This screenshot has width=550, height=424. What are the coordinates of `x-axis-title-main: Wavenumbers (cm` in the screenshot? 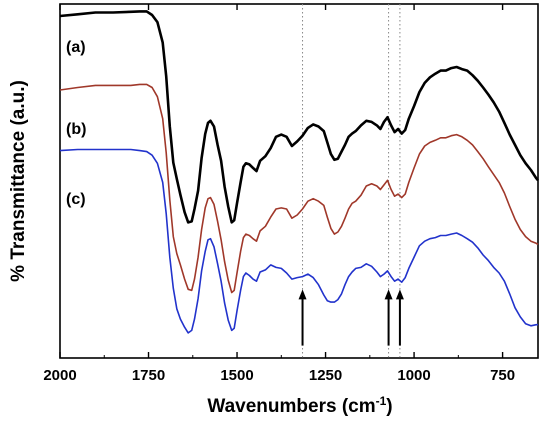 It's located at (291, 406).